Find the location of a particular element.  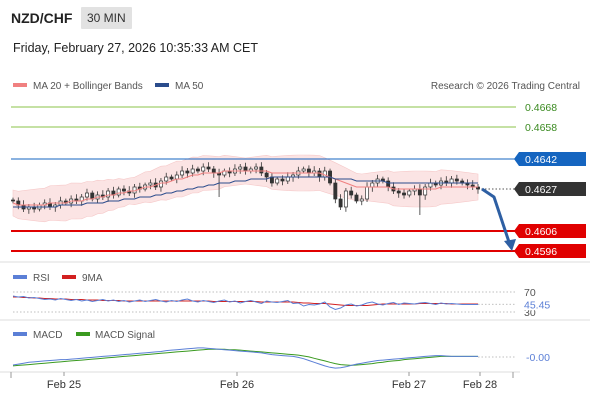

level-label-0.4642: 0.4642 is located at coordinates (541, 160).